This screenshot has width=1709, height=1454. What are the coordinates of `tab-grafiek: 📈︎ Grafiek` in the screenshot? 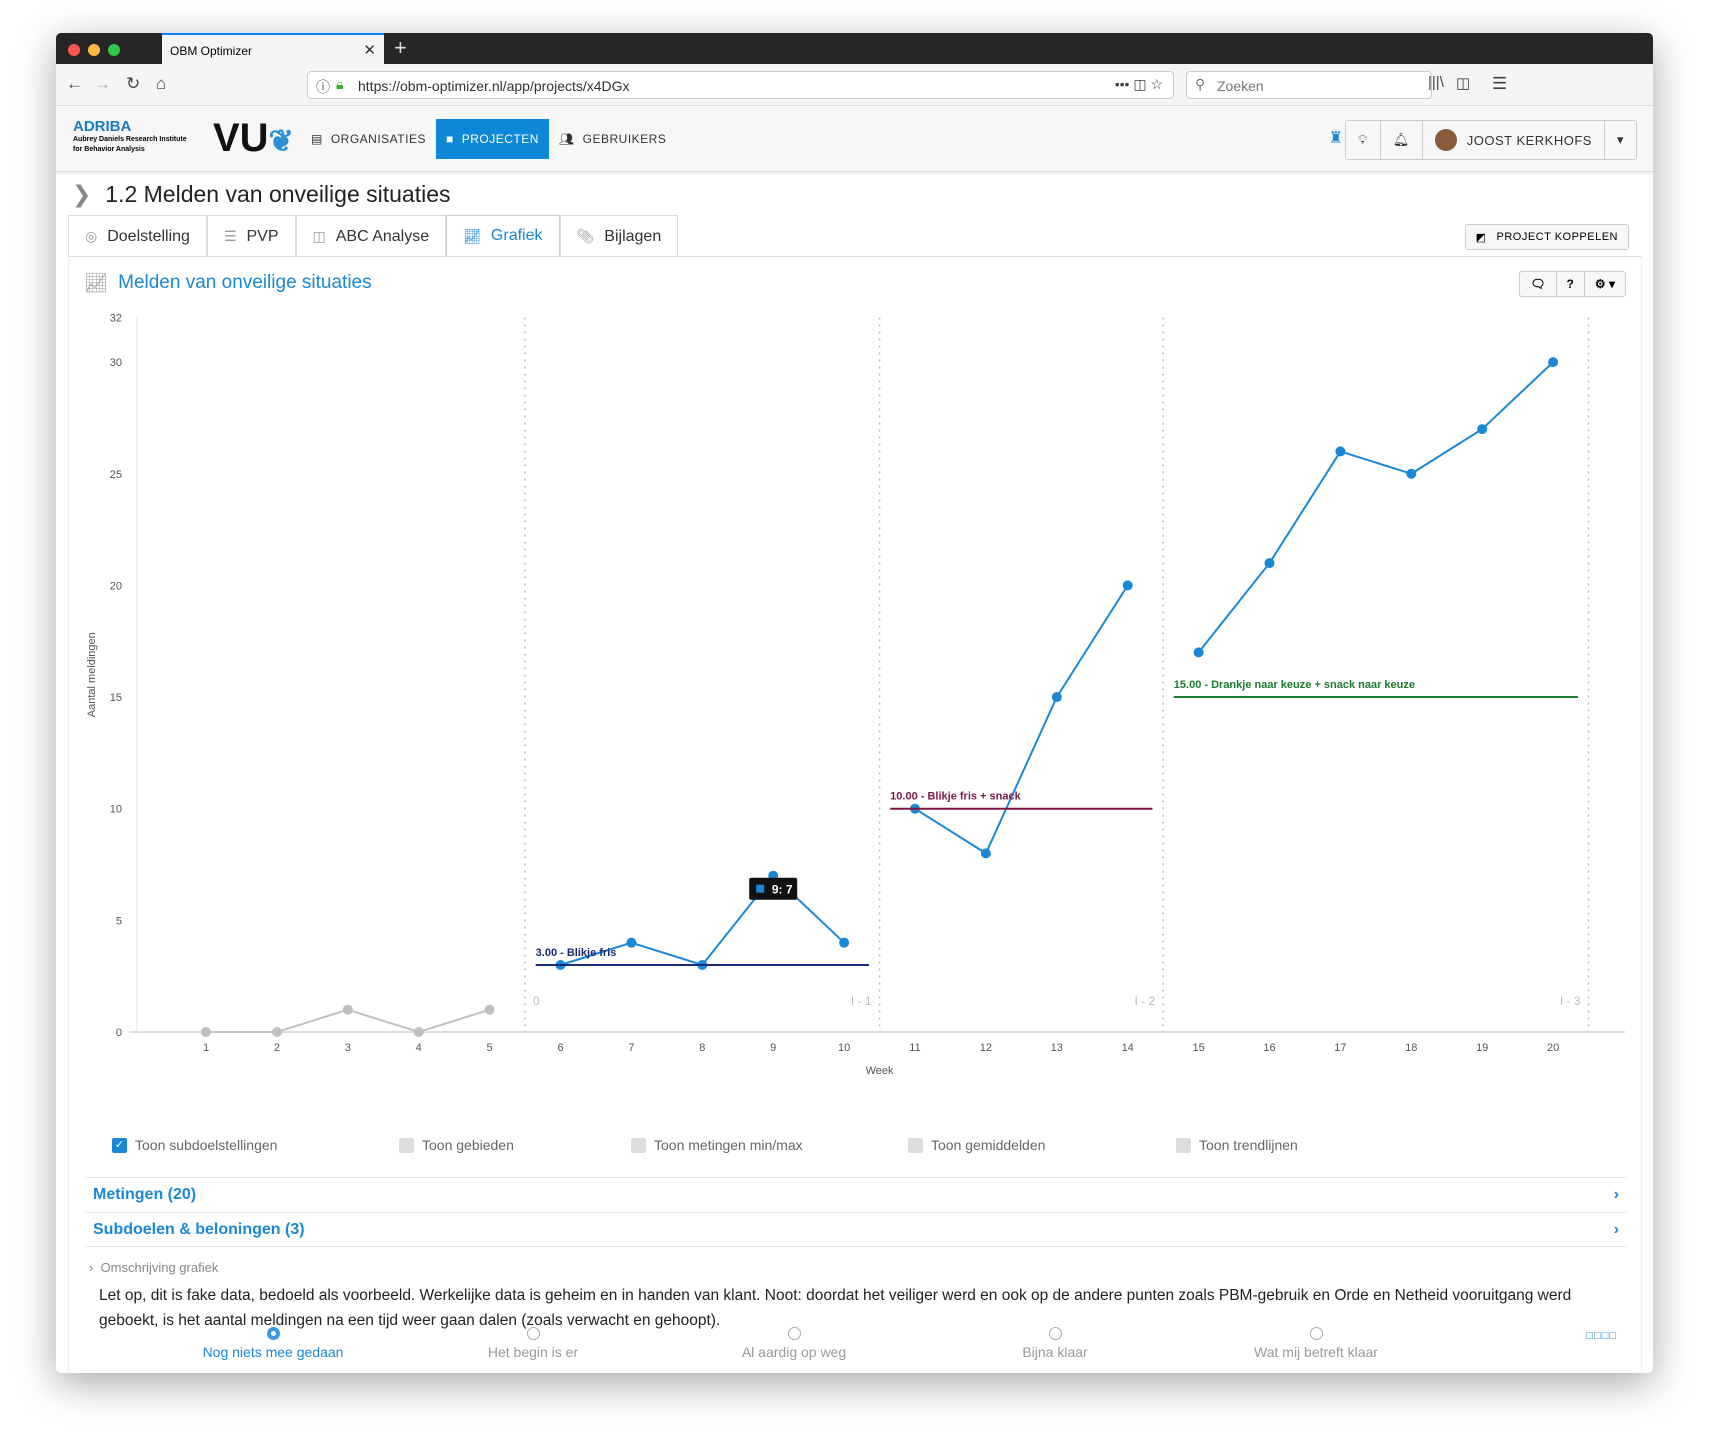 It's located at (503, 236).